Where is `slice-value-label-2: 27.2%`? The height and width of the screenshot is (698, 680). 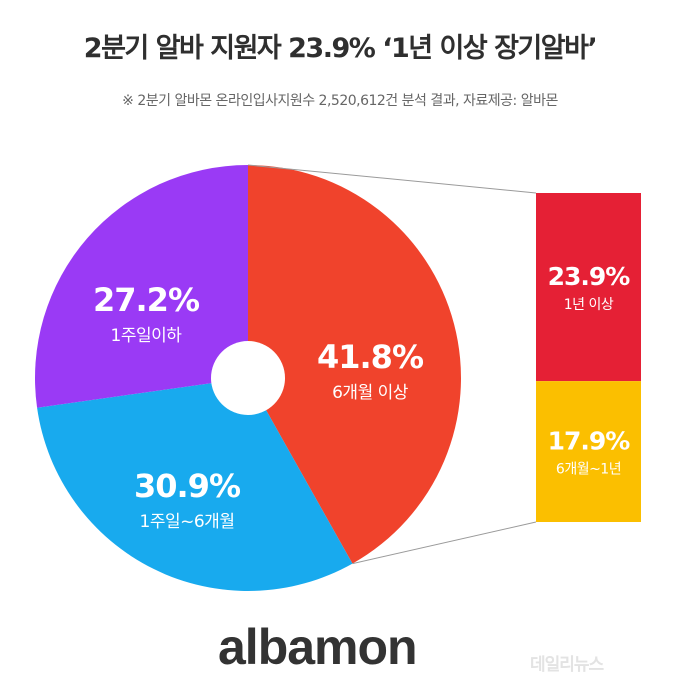 slice-value-label-2: 27.2% is located at coordinates (146, 300).